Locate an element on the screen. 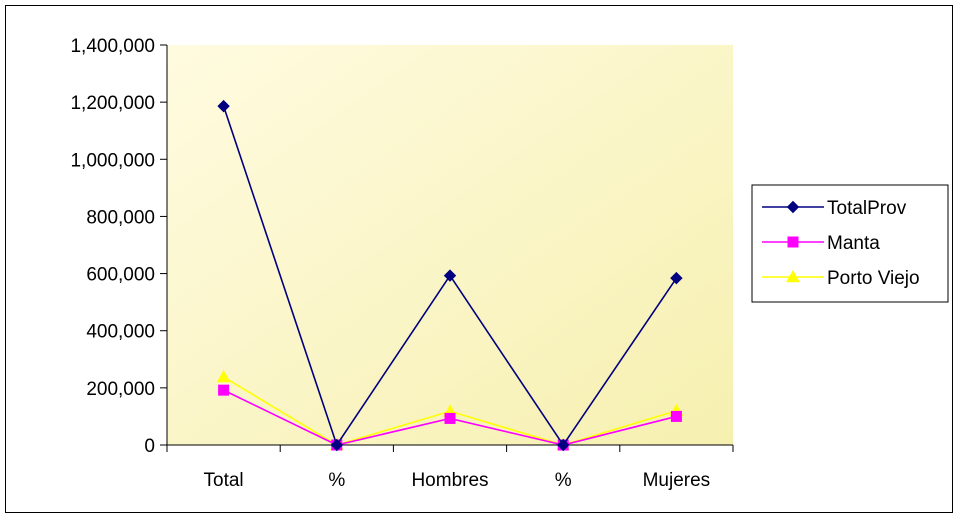 The width and height of the screenshot is (960, 519). y-tick-label: 400,000 is located at coordinates (120, 332).